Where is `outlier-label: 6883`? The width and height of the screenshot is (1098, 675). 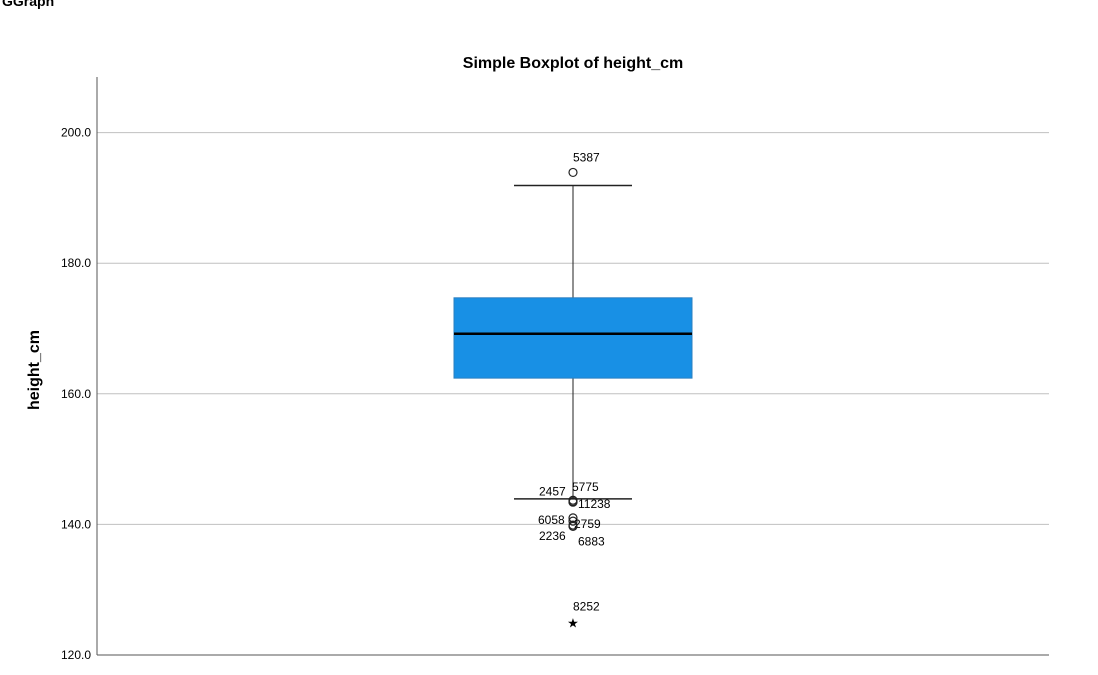
outlier-label: 6883 is located at coordinates (591, 541).